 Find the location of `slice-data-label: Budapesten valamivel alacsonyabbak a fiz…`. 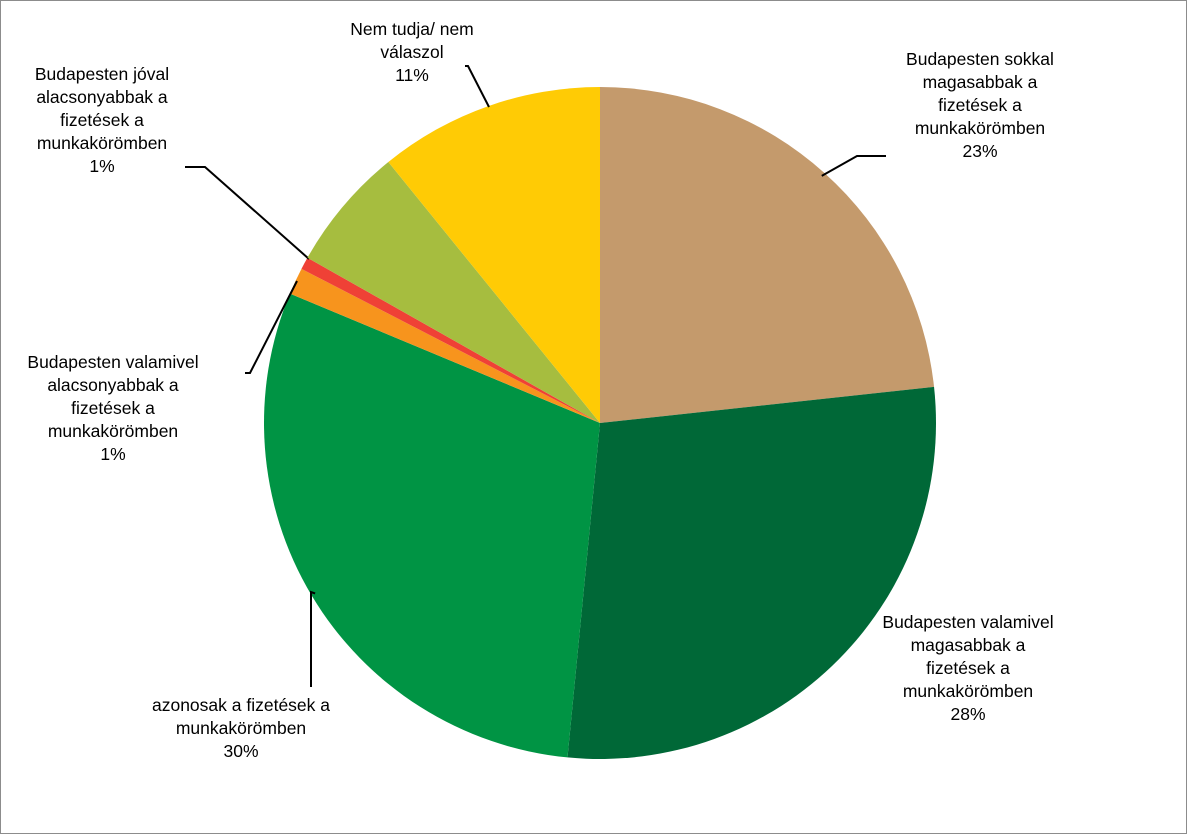

slice-data-label: Budapesten valamivel alacsonyabbak a fiz… is located at coordinates (113, 408).